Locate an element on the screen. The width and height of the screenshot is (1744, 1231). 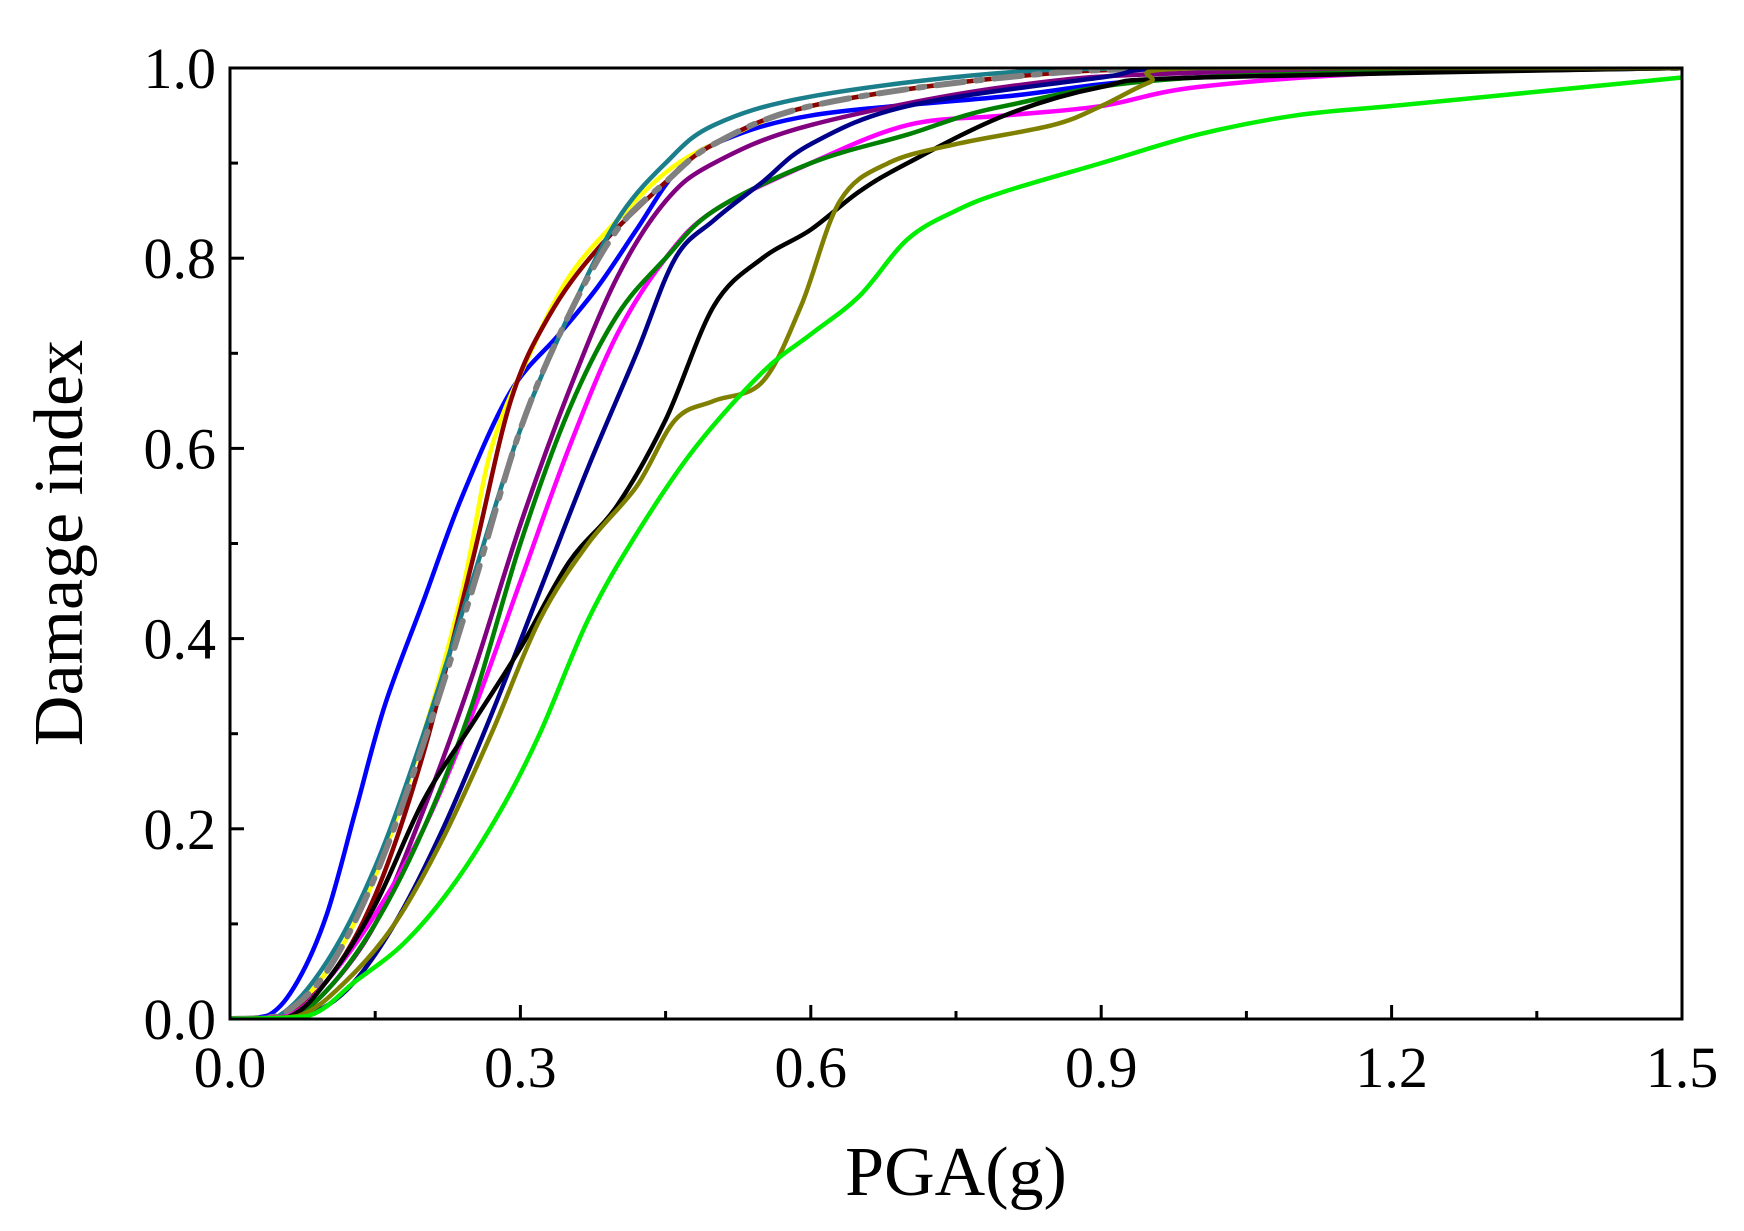
x-tick-label: 0.6 is located at coordinates (811, 1067).